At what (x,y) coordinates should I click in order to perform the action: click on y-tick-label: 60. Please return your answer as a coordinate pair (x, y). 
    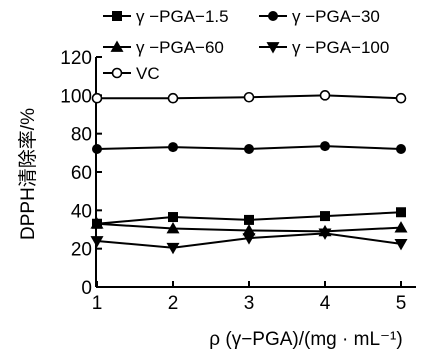
    Looking at the image, I should click on (81, 173).